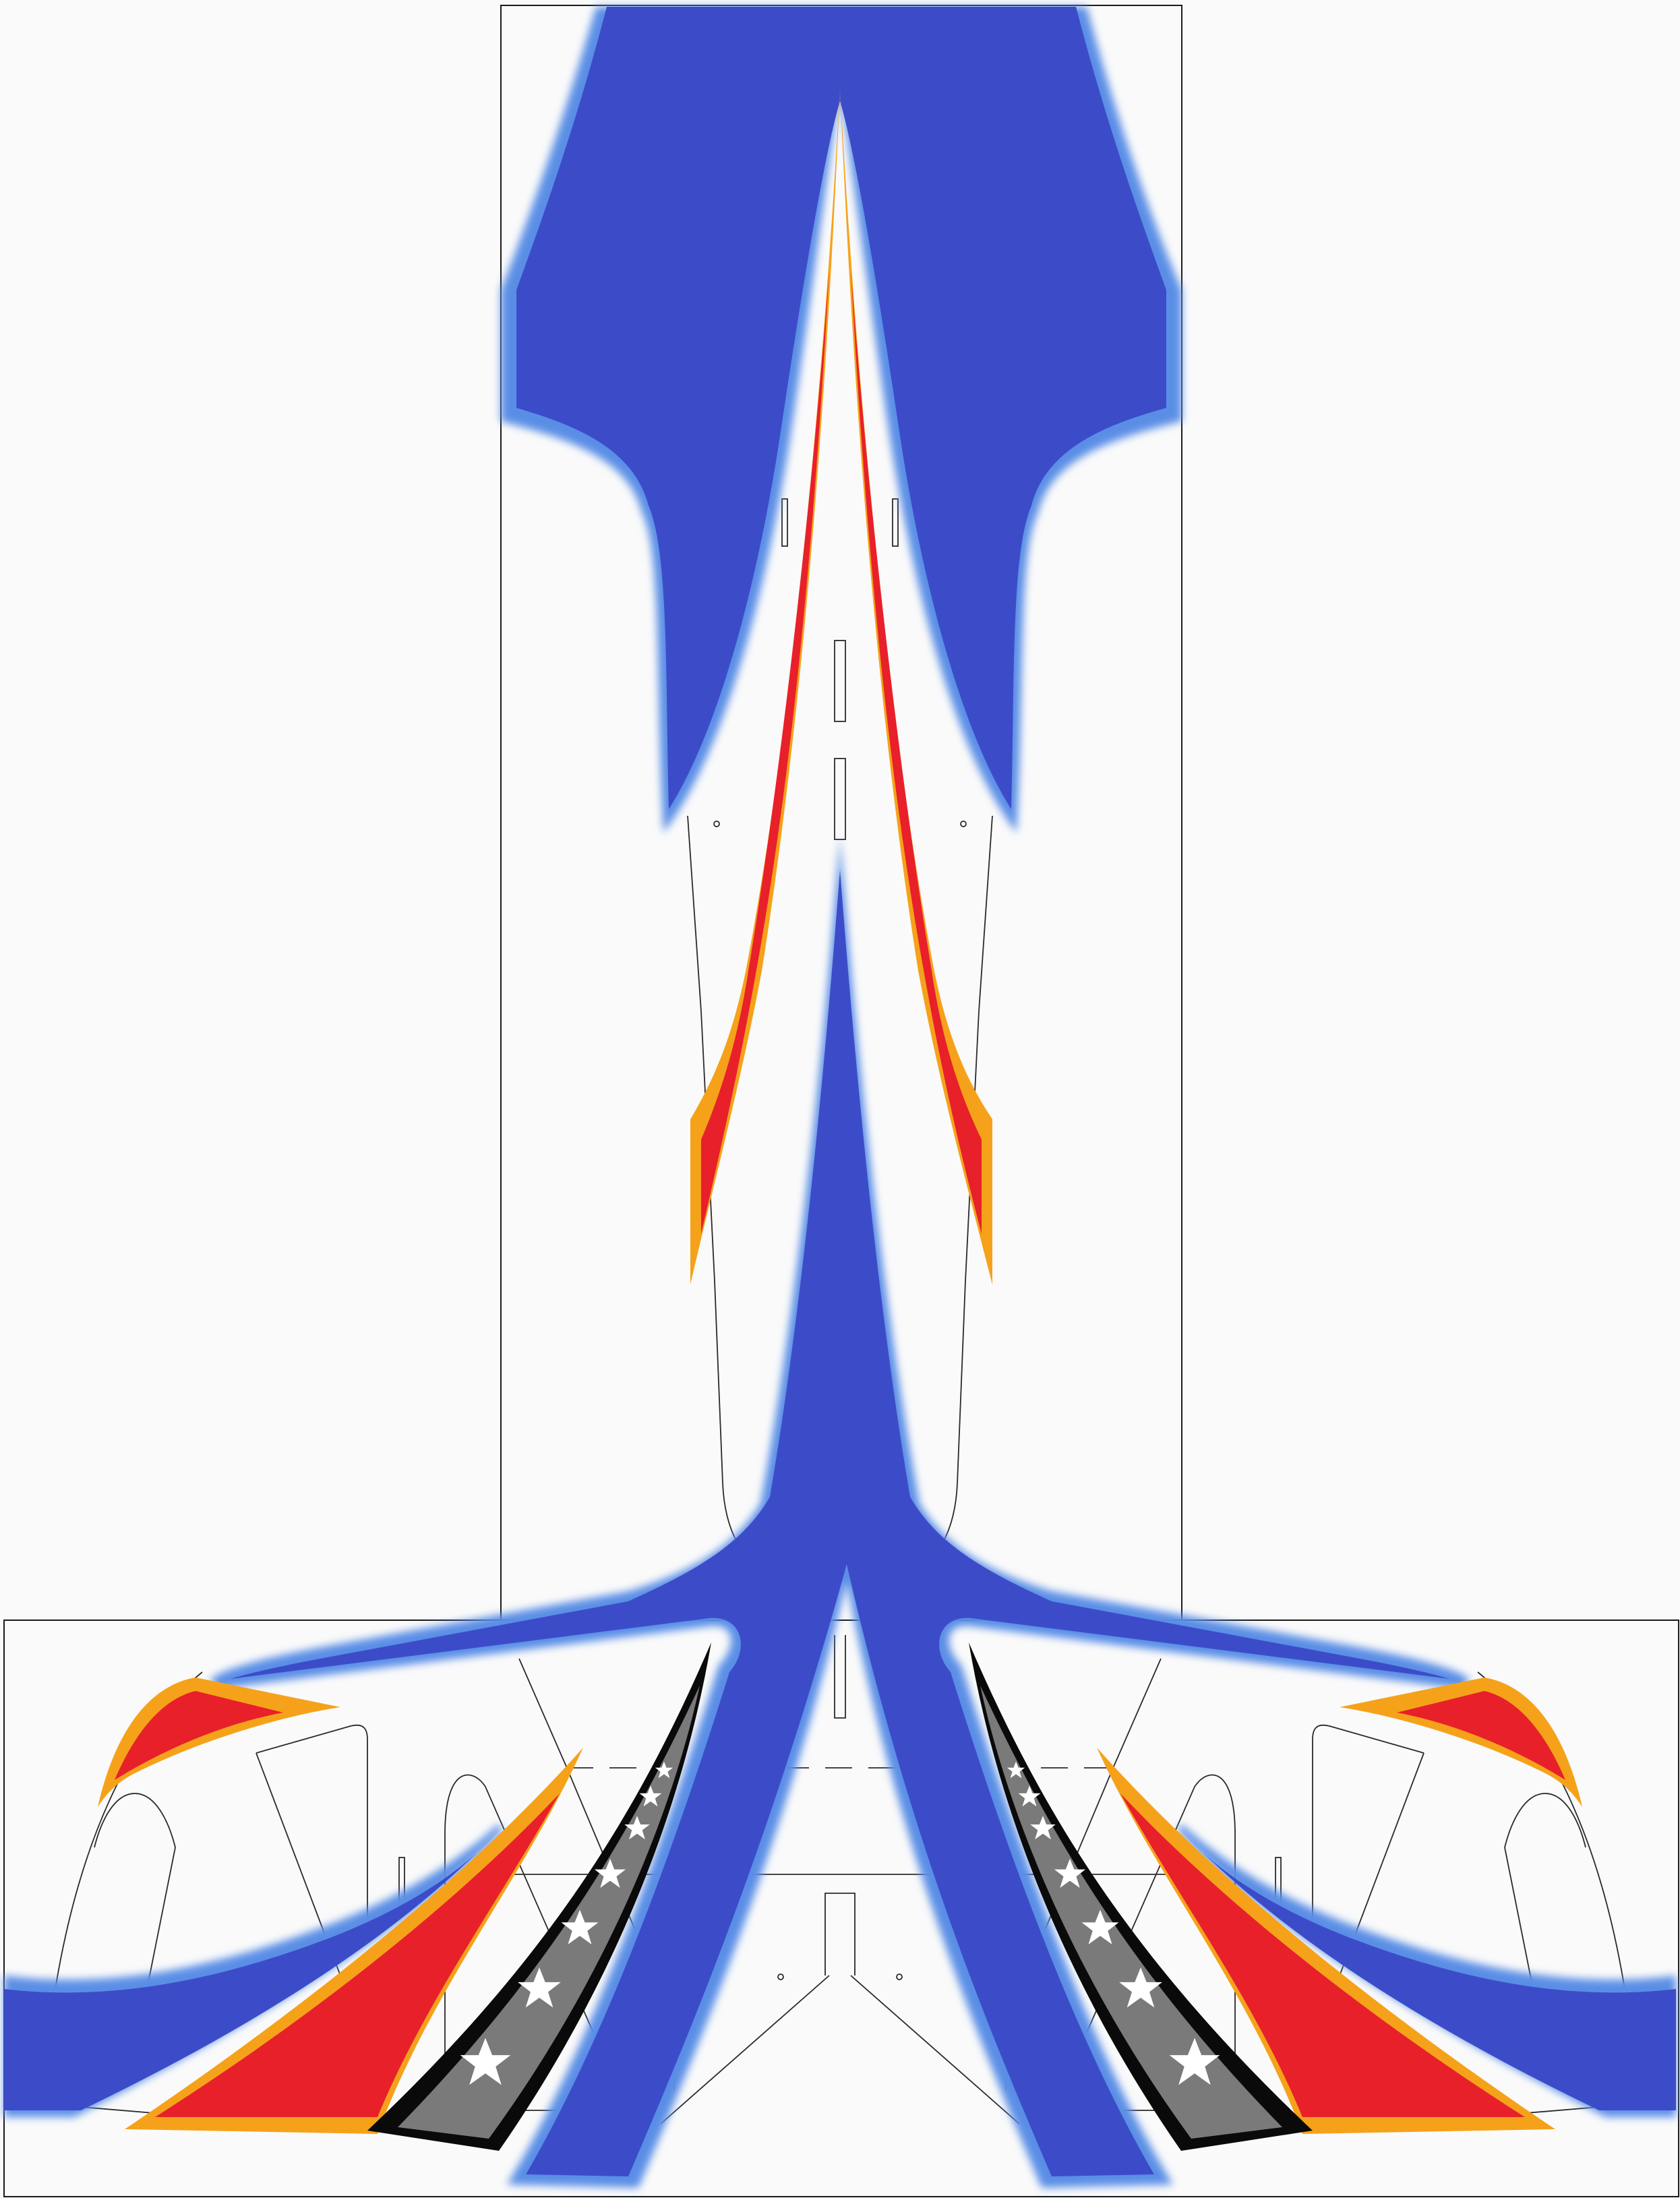  I want to click on flame-tip-left, so click(219, 1742).